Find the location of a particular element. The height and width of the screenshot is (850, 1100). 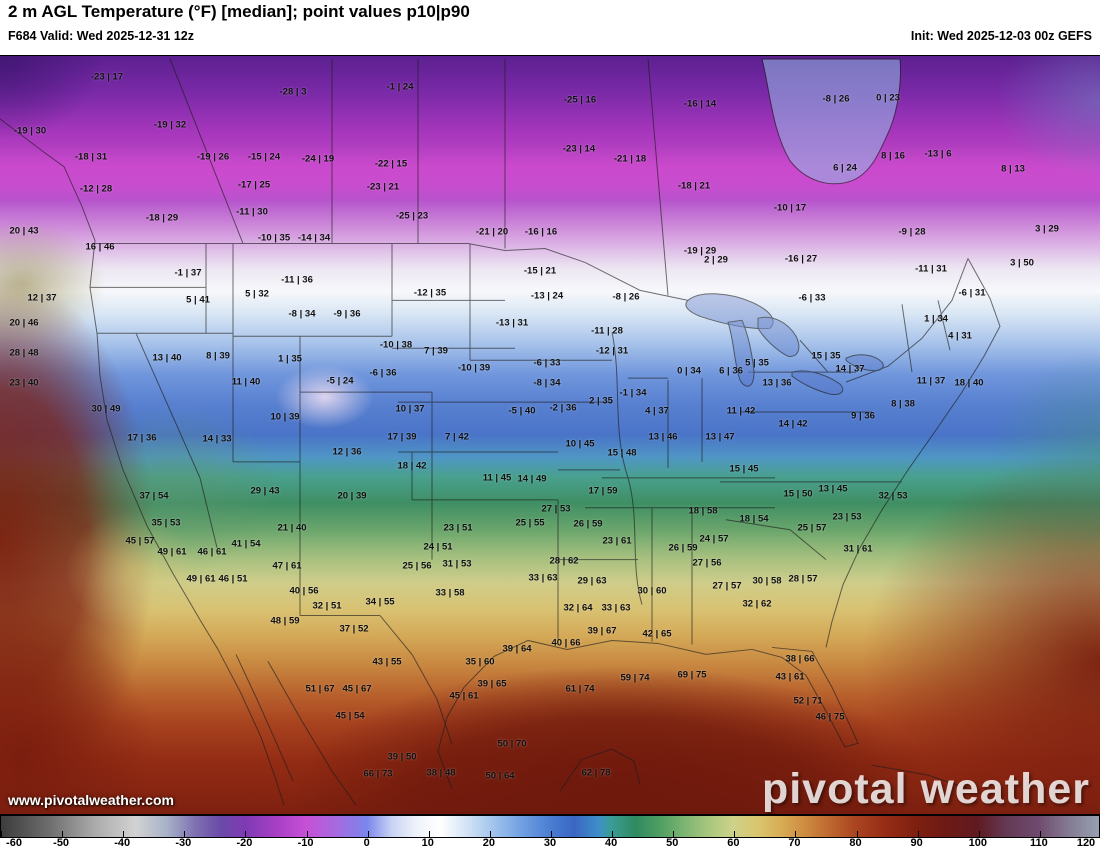

tick-label: 80 is located at coordinates (855, 843).